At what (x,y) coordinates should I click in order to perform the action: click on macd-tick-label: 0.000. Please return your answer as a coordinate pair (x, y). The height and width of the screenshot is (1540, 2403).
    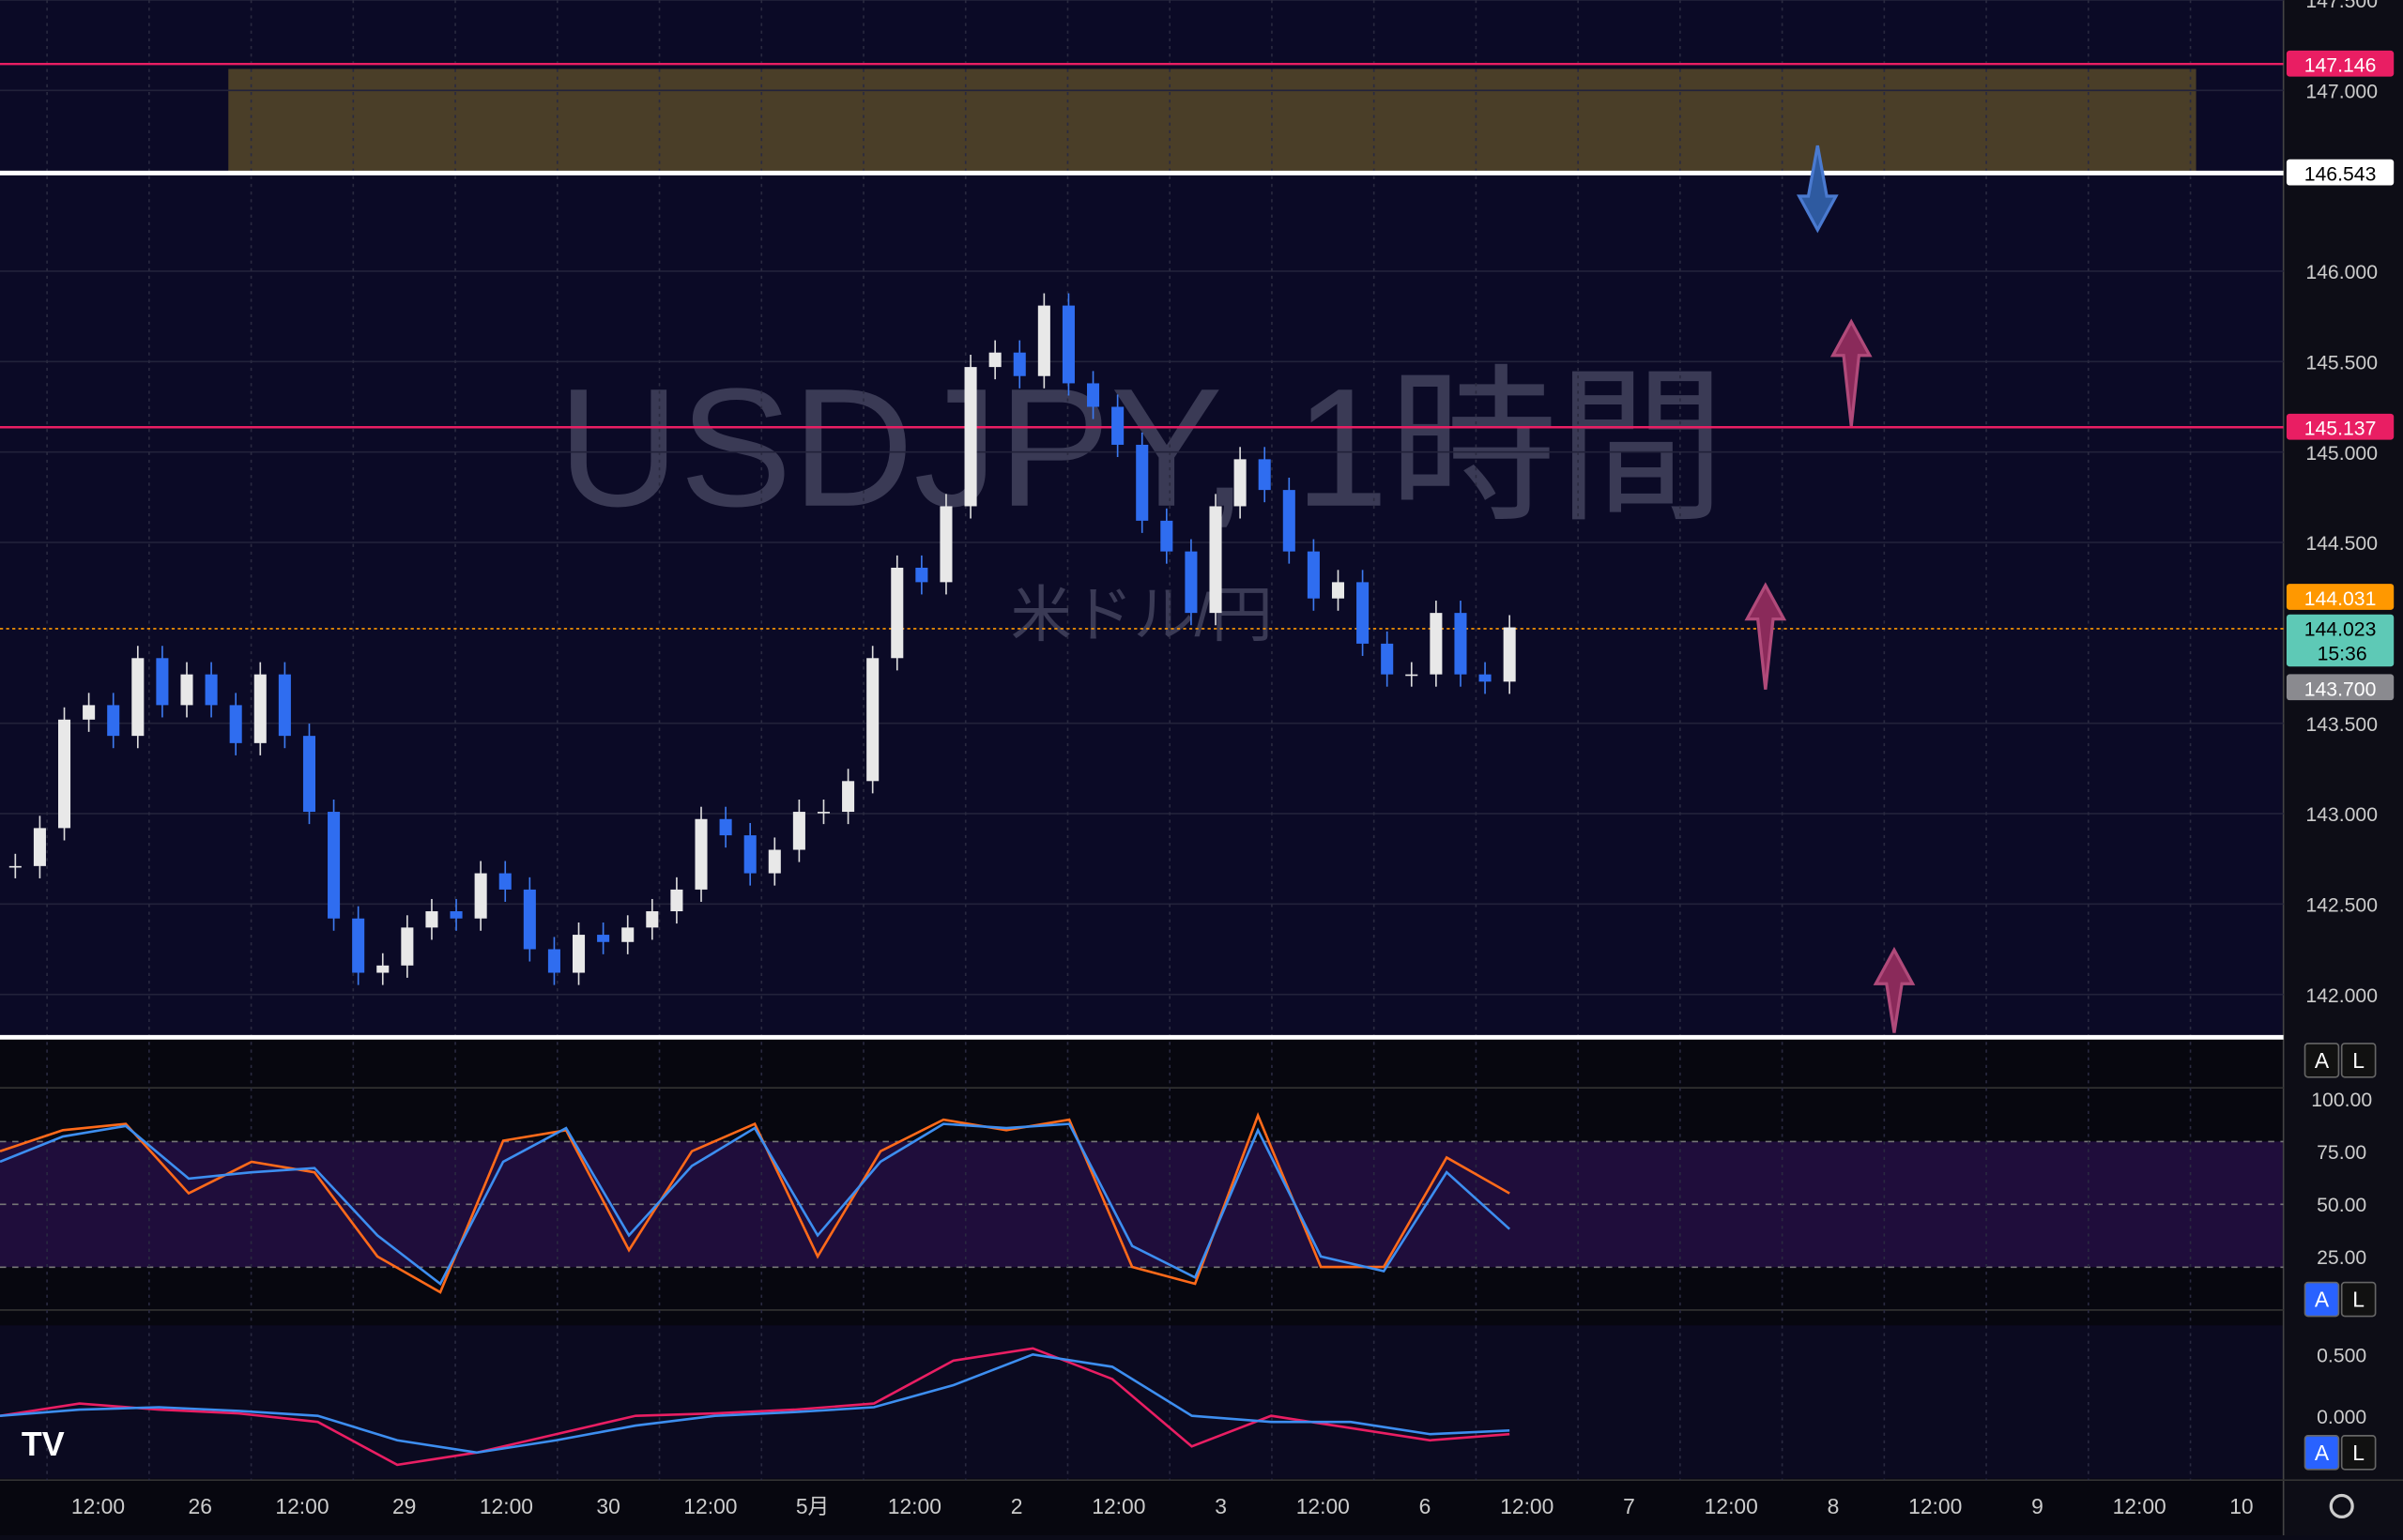
    Looking at the image, I should click on (2342, 1417).